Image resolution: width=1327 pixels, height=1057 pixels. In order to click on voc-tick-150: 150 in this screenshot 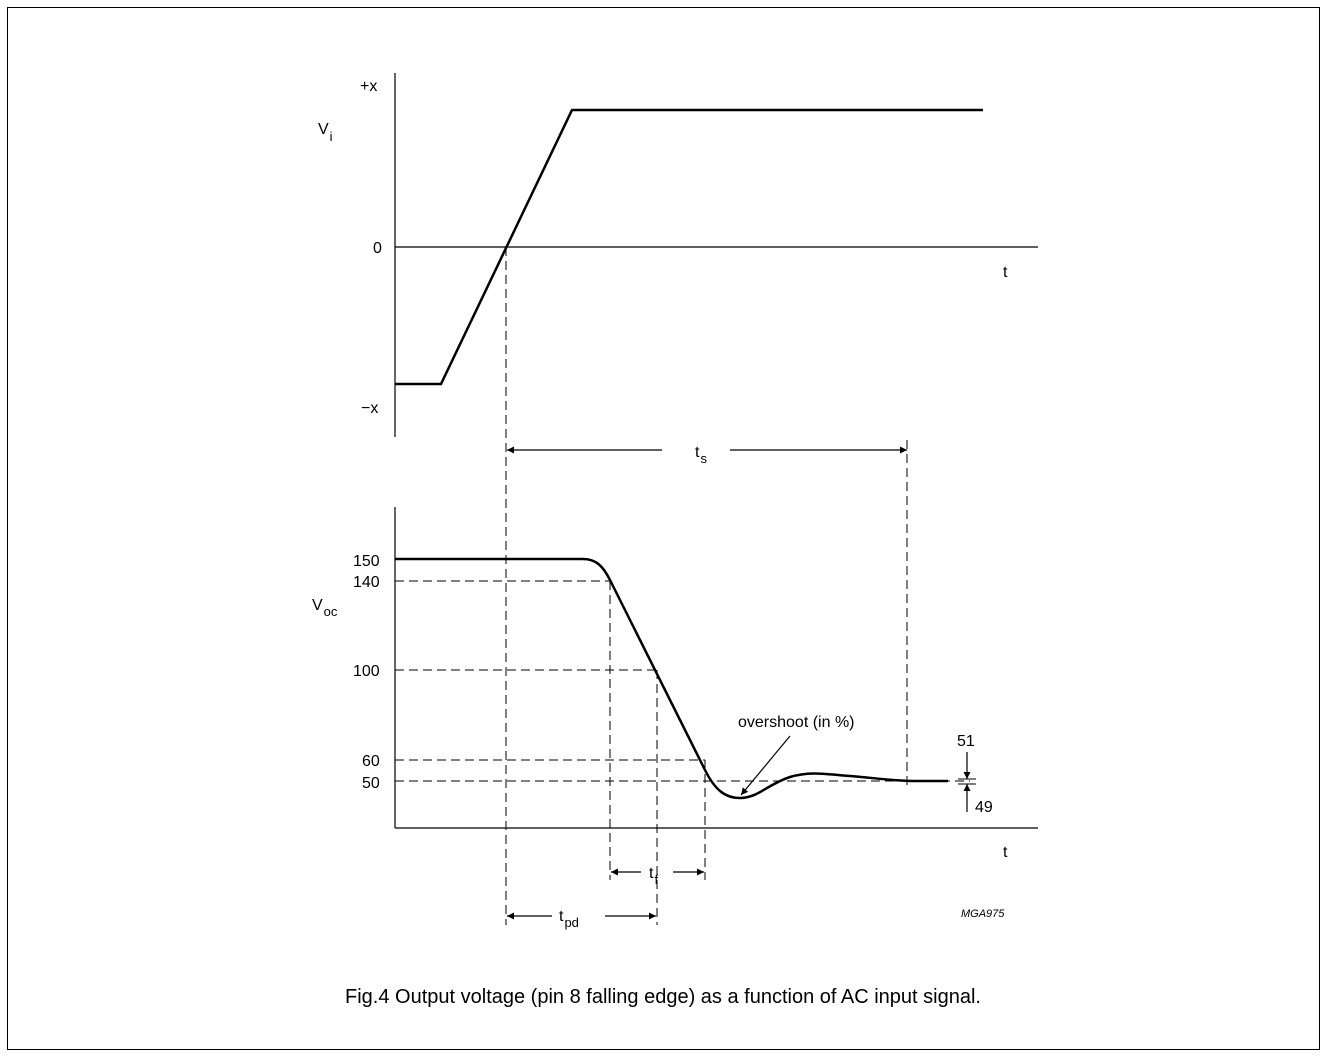, I will do `click(366, 561)`.